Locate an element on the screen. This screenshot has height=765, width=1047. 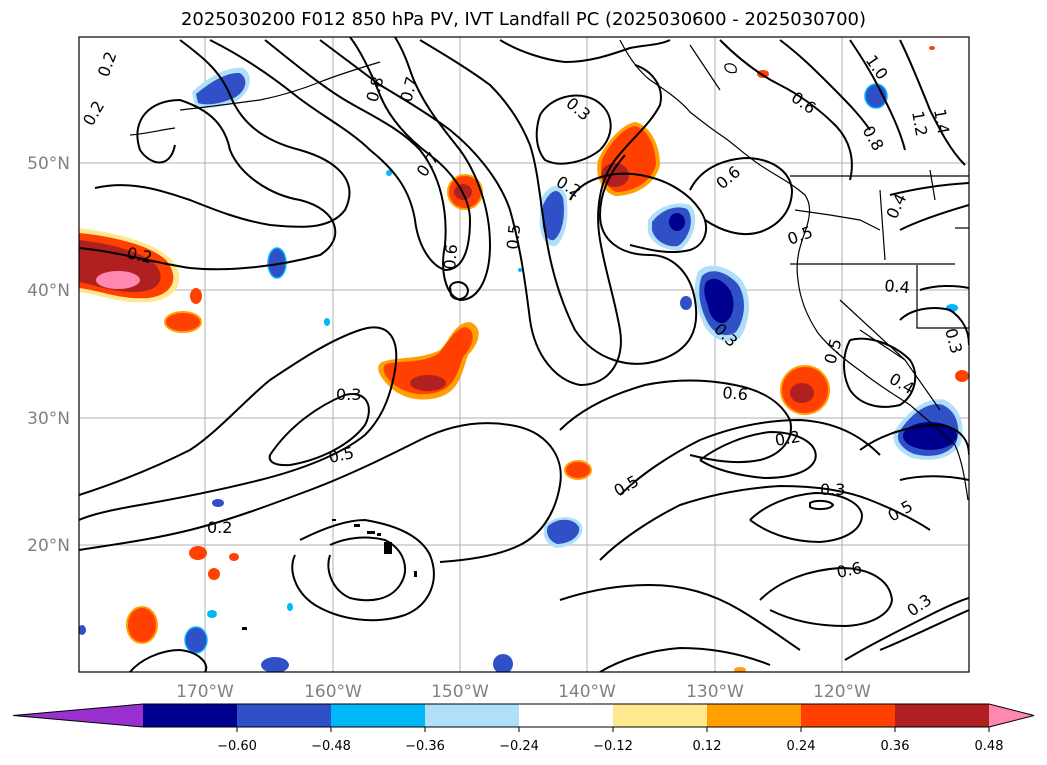
colorbar-tick-label: 0.36 is located at coordinates (895, 746).